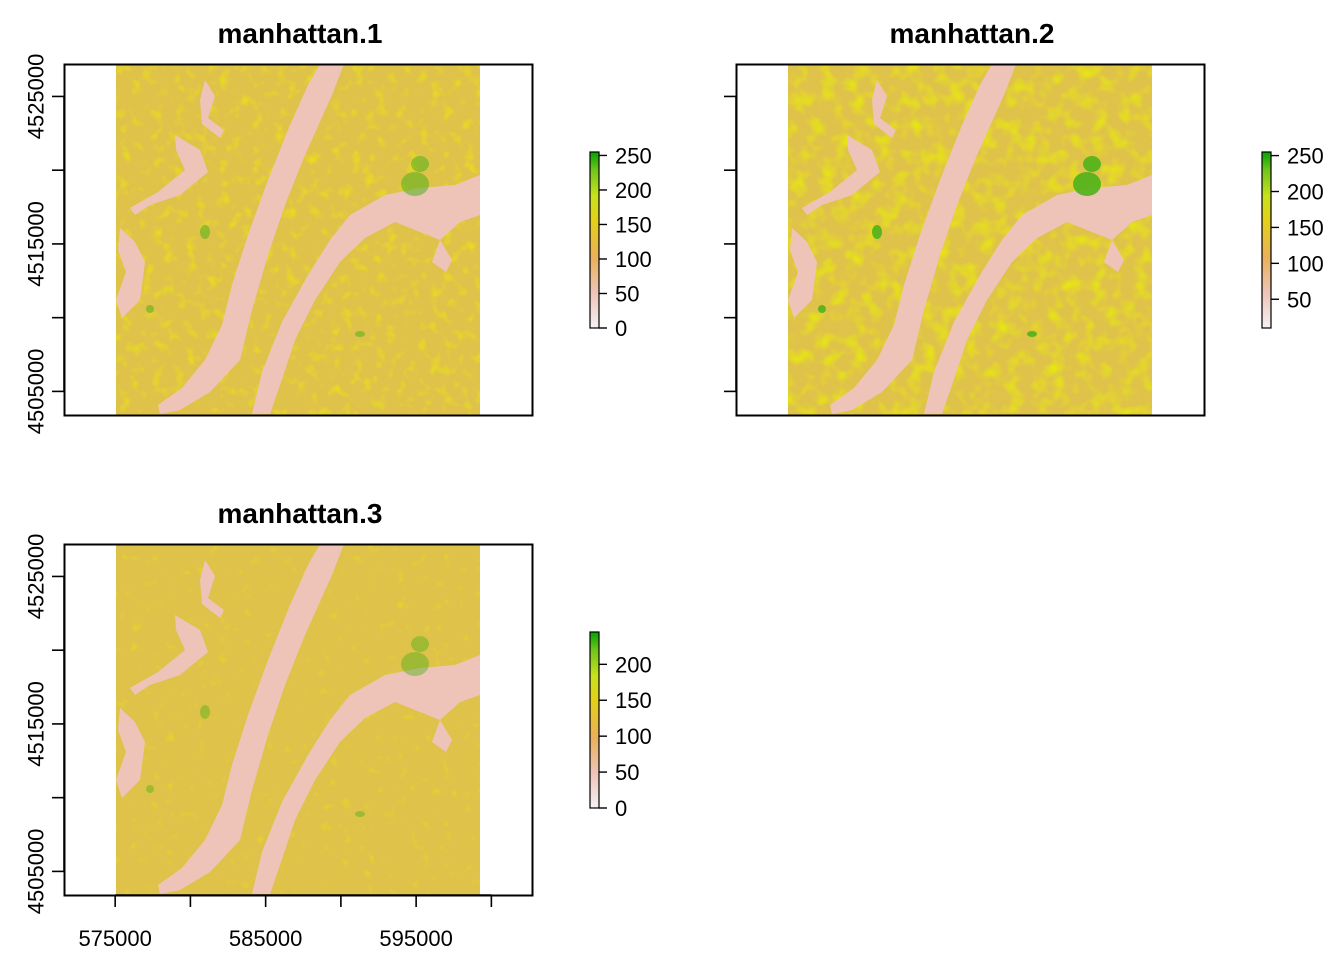 Image resolution: width=1344 pixels, height=960 pixels. I want to click on legend: 0 50 100 150 200, so click(620, 726).